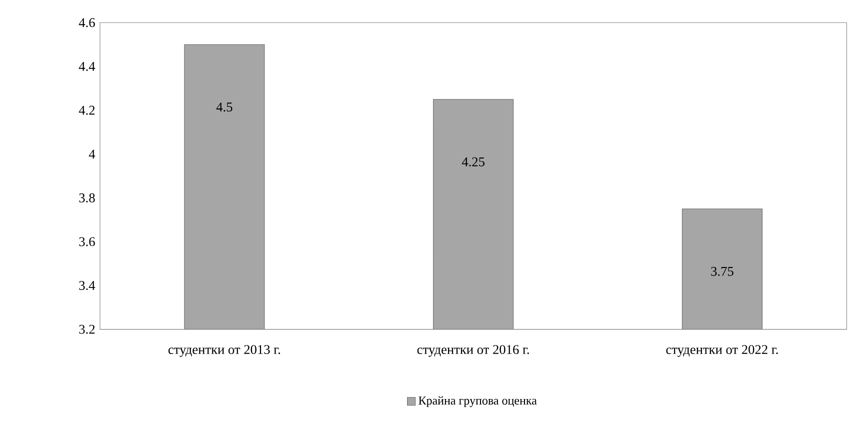  Describe the element at coordinates (87, 241) in the screenshot. I see `y-tick-label: 3.6` at that location.